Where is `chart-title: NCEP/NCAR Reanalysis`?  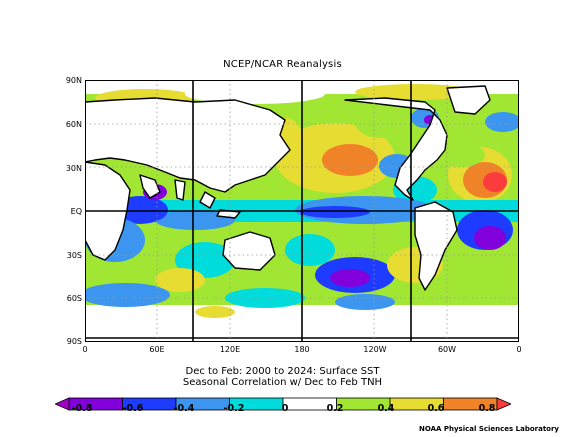
chart-title: NCEP/NCAR Reanalysis is located at coordinates (282, 64).